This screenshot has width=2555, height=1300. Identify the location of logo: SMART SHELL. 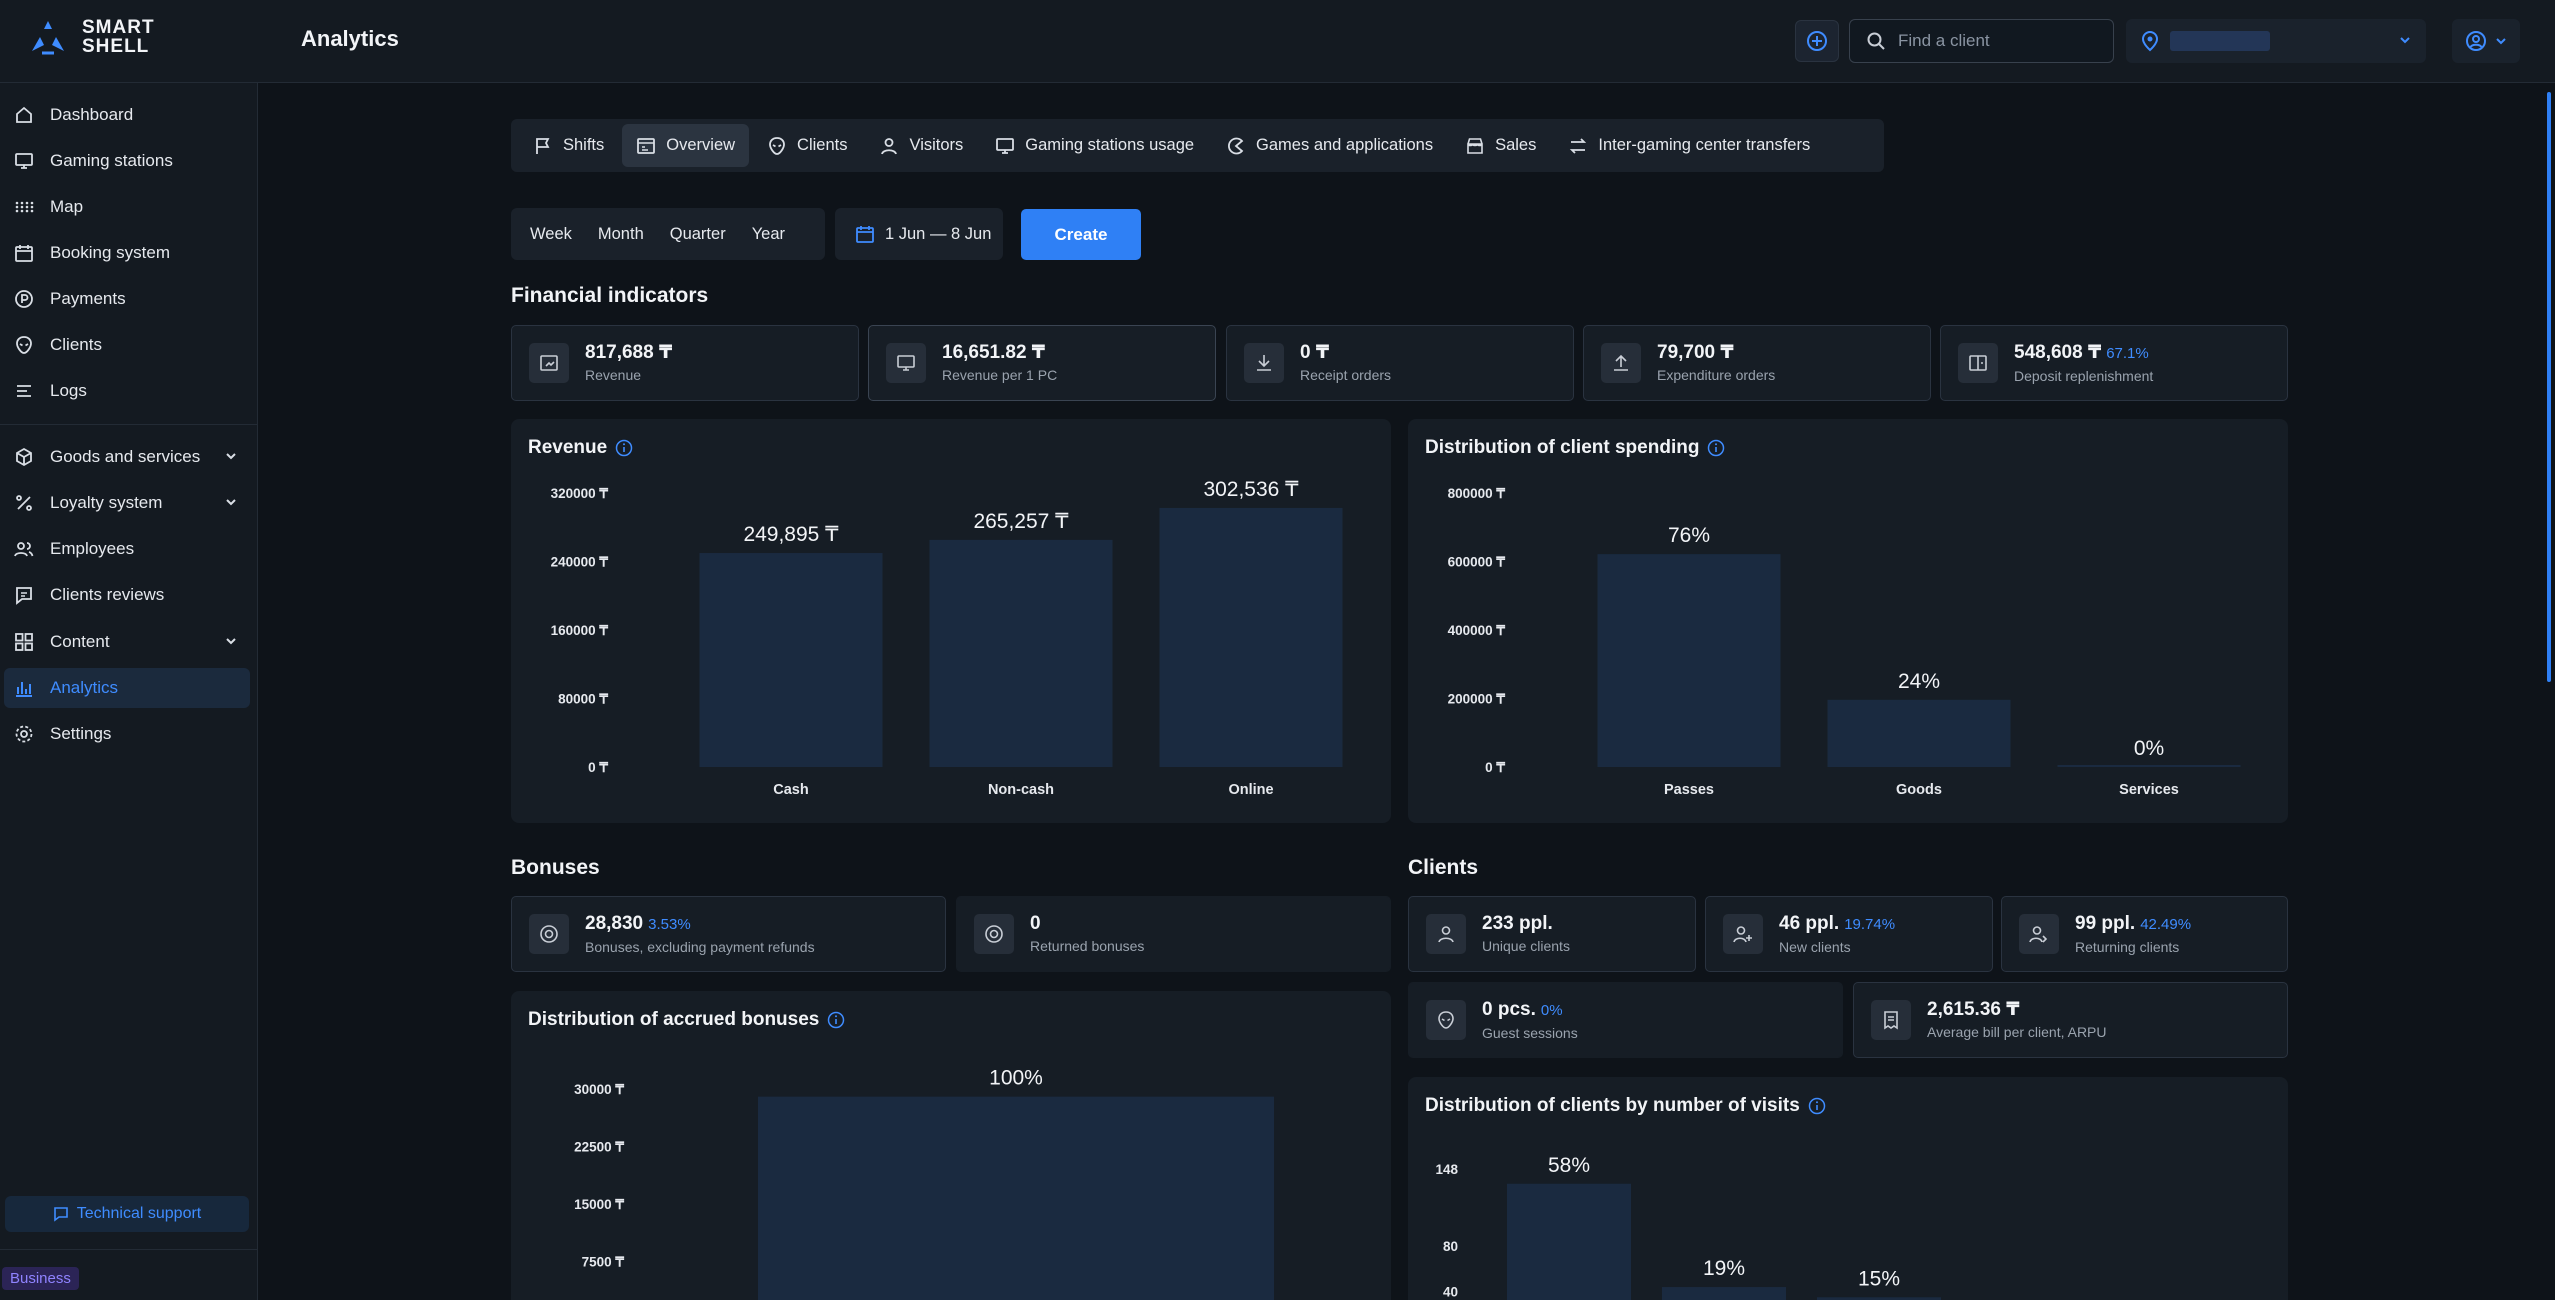
(91, 37).